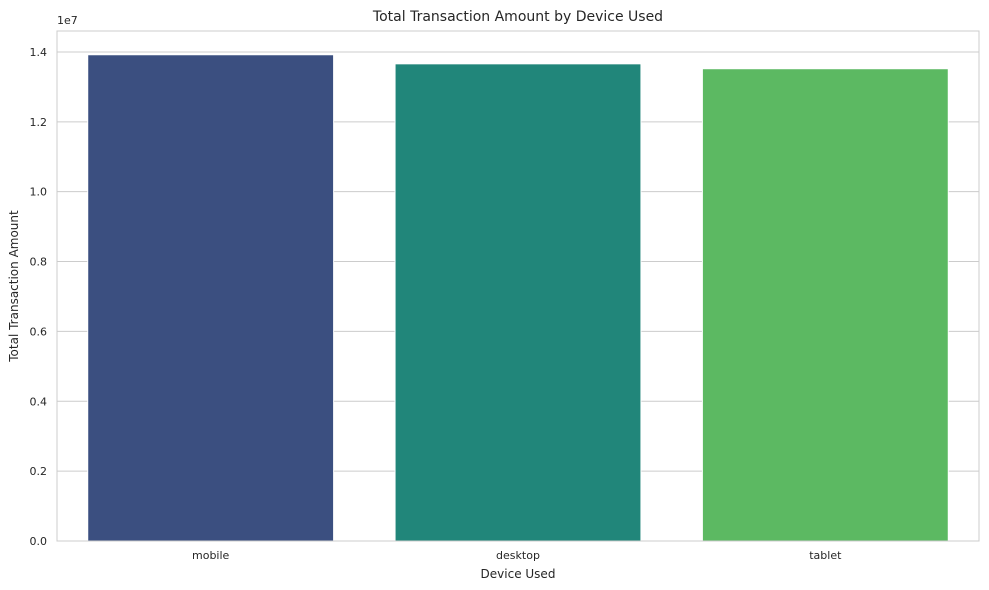 Image resolution: width=989 pixels, height=590 pixels. What do you see at coordinates (211, 555) in the screenshot?
I see `x-tick-label: mobile` at bounding box center [211, 555].